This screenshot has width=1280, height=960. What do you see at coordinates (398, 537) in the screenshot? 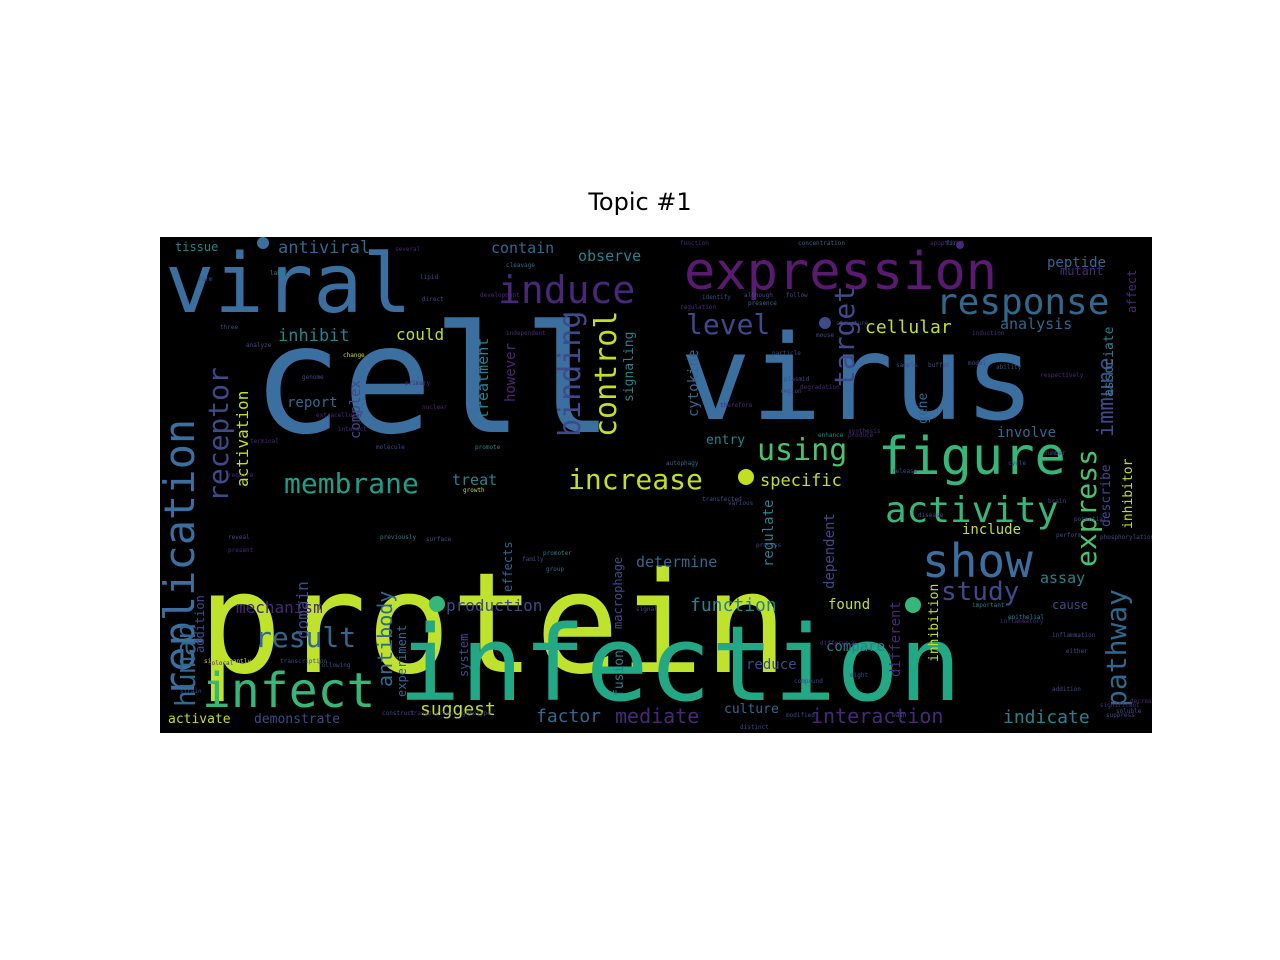
I see `word-previously: previously` at bounding box center [398, 537].